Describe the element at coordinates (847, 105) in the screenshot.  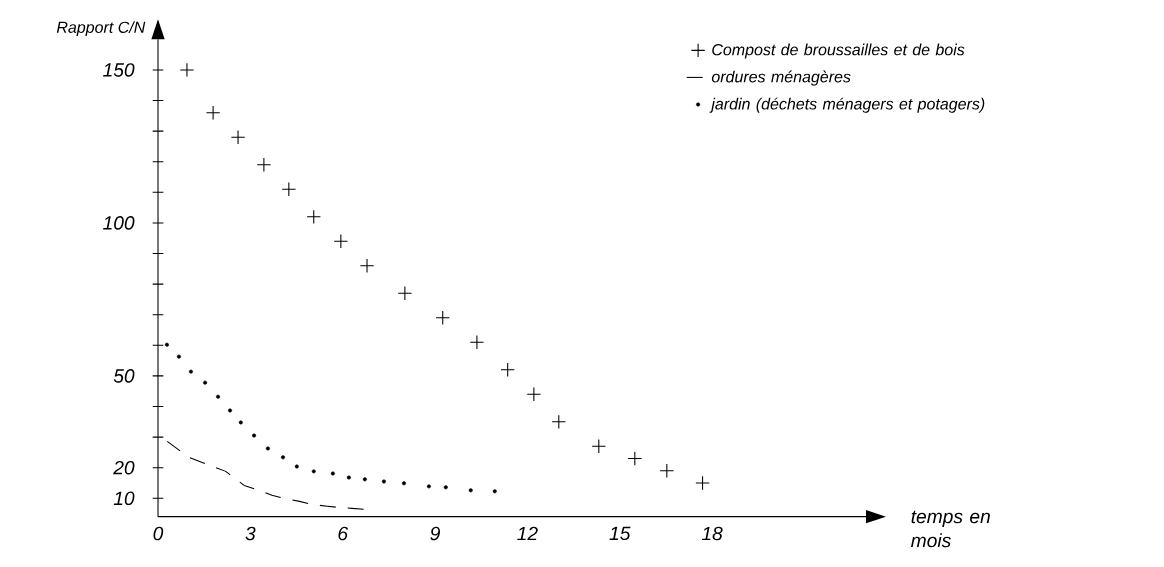
I see `legend-label: jardin (déchets ménagers et potagers)` at that location.